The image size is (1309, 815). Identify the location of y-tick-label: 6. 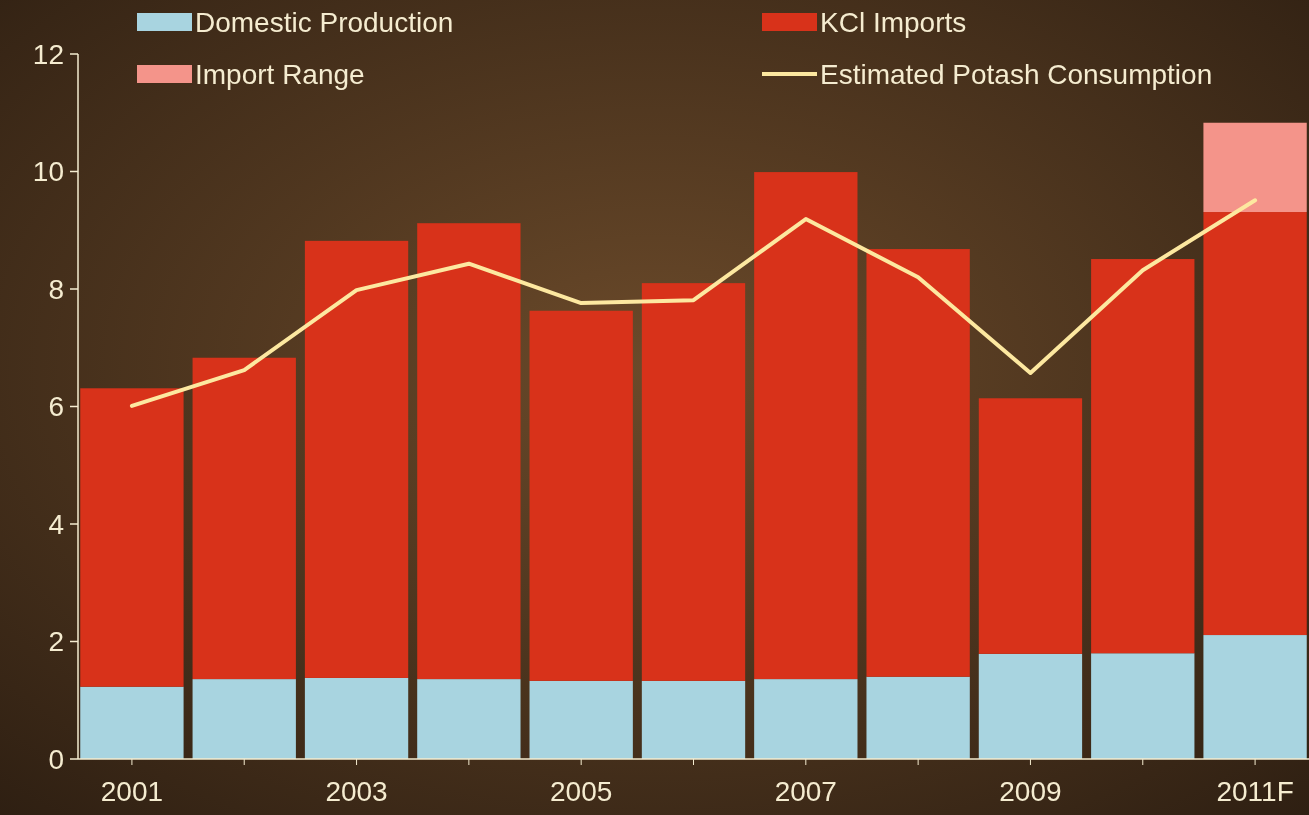
(56, 407).